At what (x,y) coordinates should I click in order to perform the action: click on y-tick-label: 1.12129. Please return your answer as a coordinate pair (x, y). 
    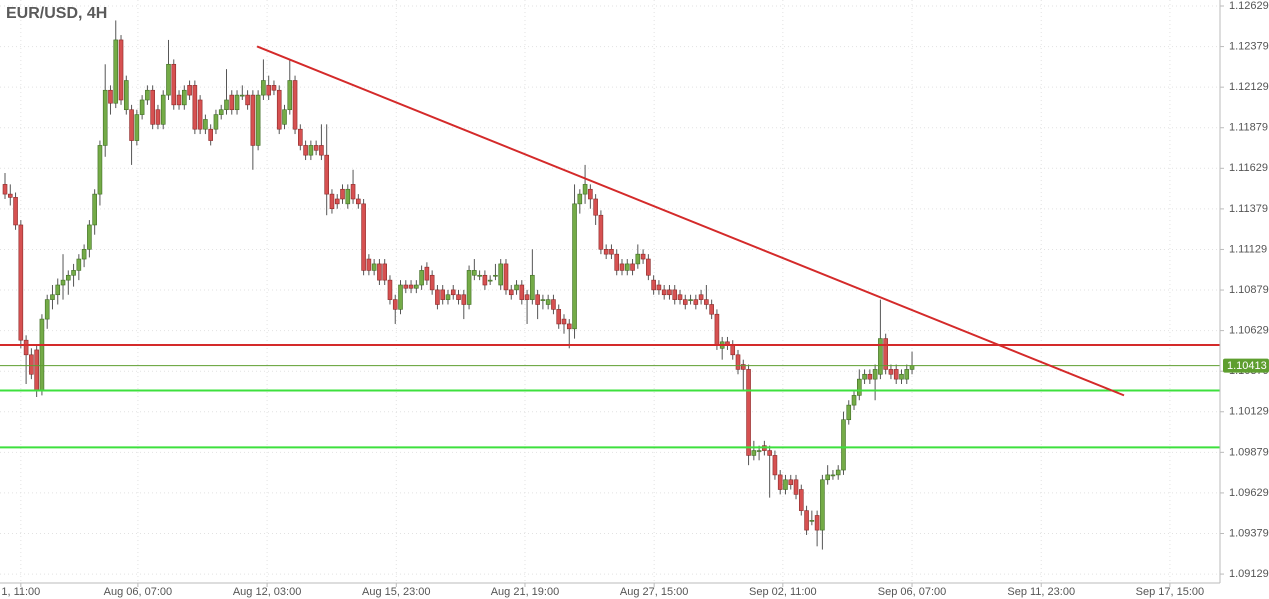
    Looking at the image, I should click on (1249, 87).